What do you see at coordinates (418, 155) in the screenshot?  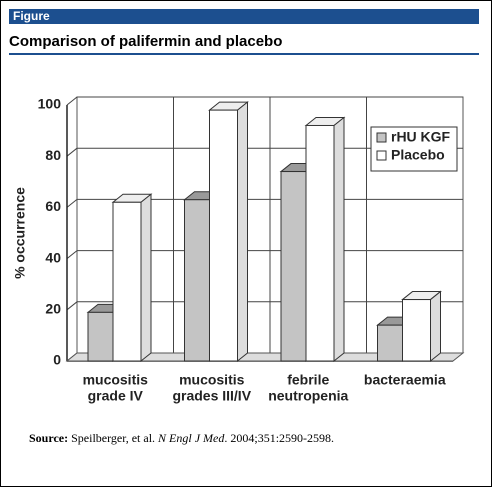 I see `legend-label: Placebo` at bounding box center [418, 155].